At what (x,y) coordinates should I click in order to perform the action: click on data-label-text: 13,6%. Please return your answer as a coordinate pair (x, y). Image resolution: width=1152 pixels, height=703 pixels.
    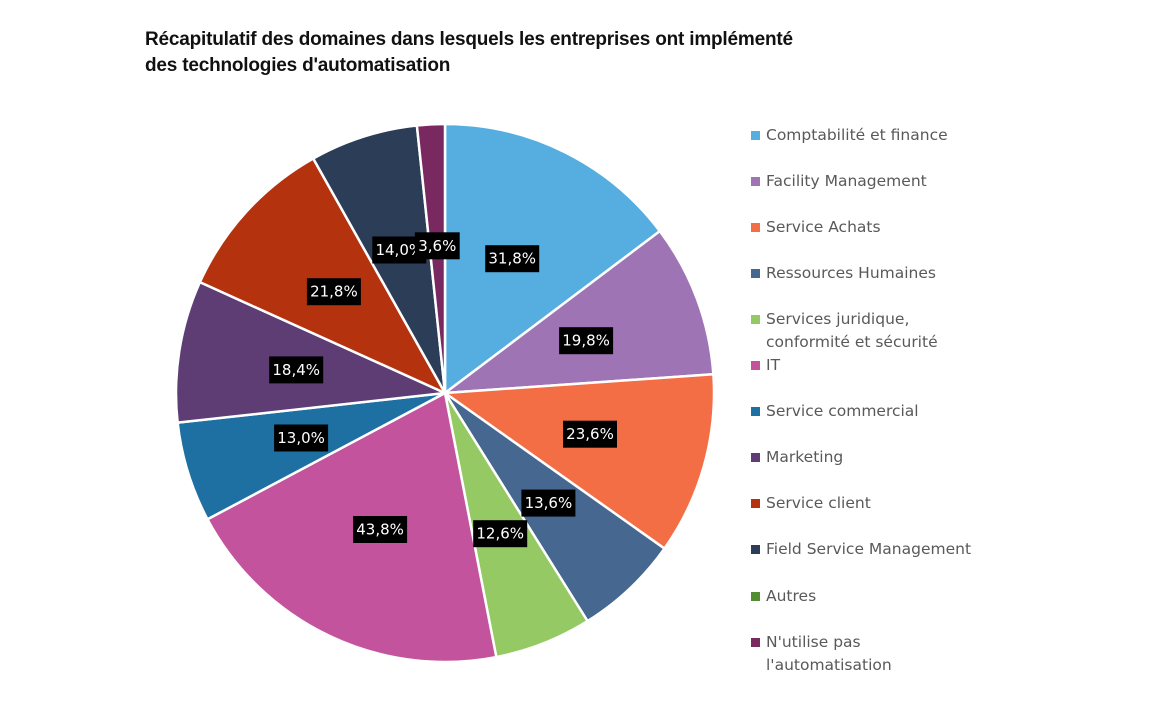
    Looking at the image, I should click on (549, 503).